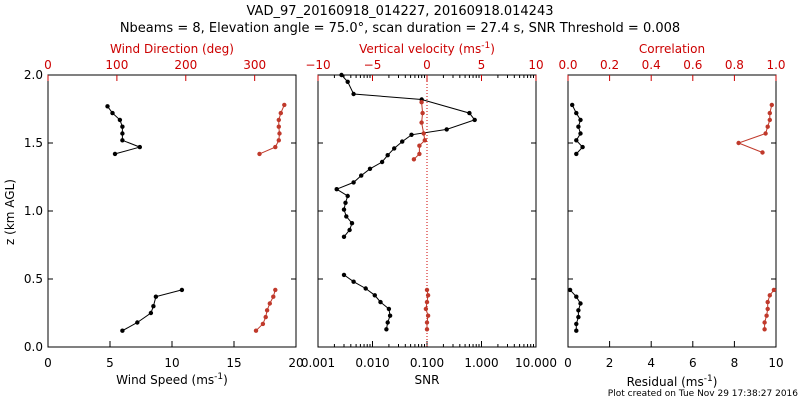 The width and height of the screenshot is (800, 400). I want to click on x-top-tick-label: 0.4, so click(651, 65).